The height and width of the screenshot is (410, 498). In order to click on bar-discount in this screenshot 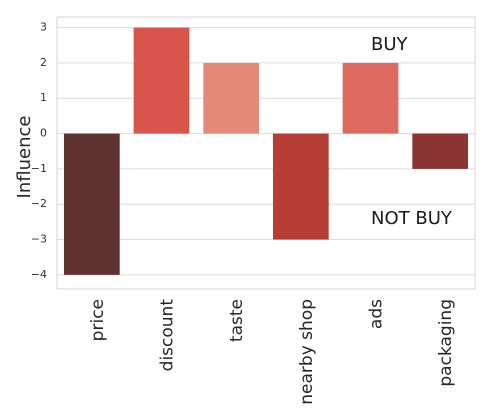, I will do `click(161, 80)`.